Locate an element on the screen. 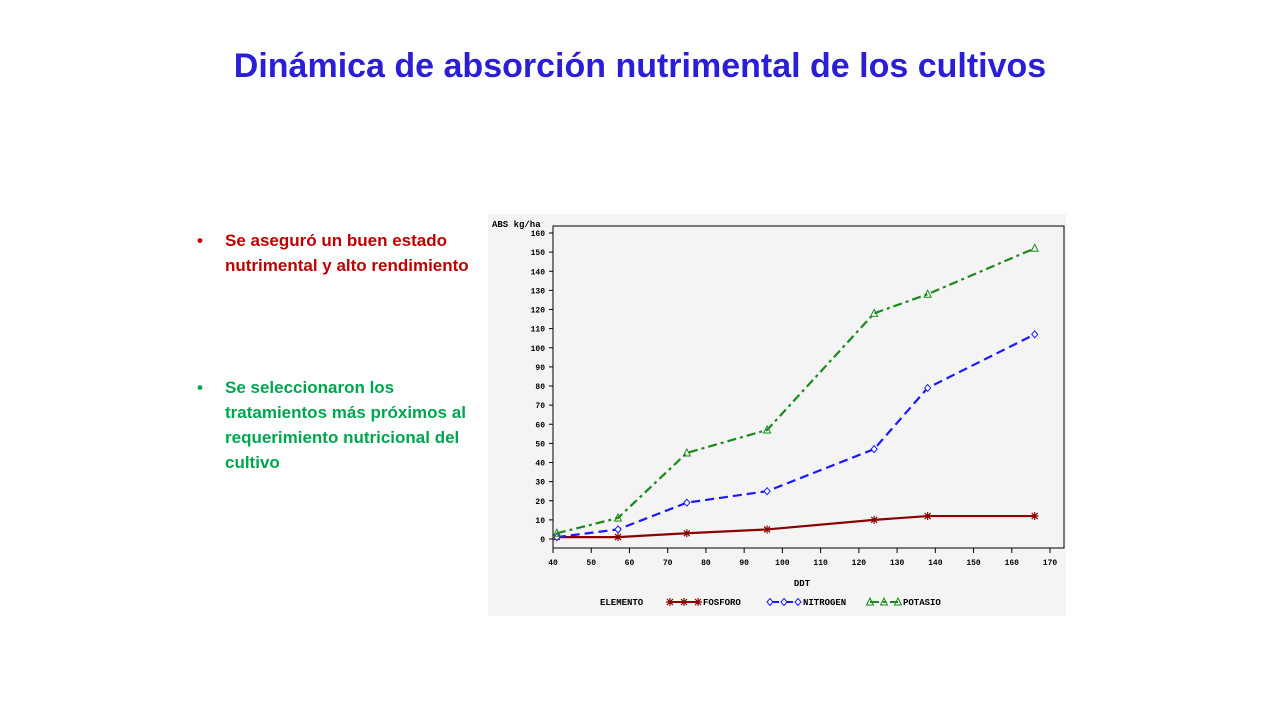  y-tick-label: 70 is located at coordinates (540, 406).